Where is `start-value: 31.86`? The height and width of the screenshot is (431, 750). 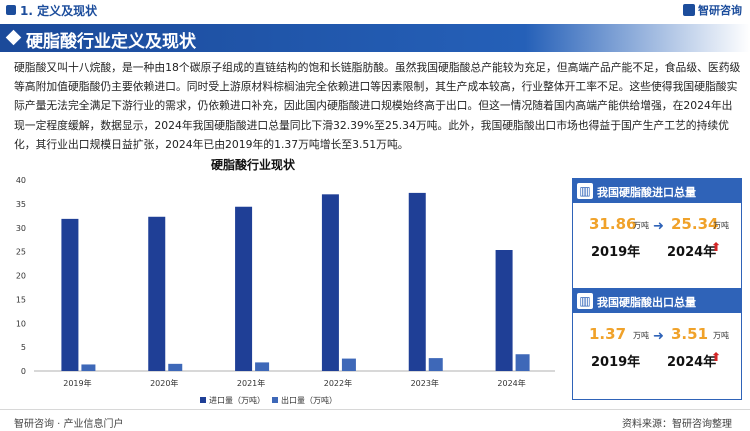 start-value: 31.86 is located at coordinates (613, 224).